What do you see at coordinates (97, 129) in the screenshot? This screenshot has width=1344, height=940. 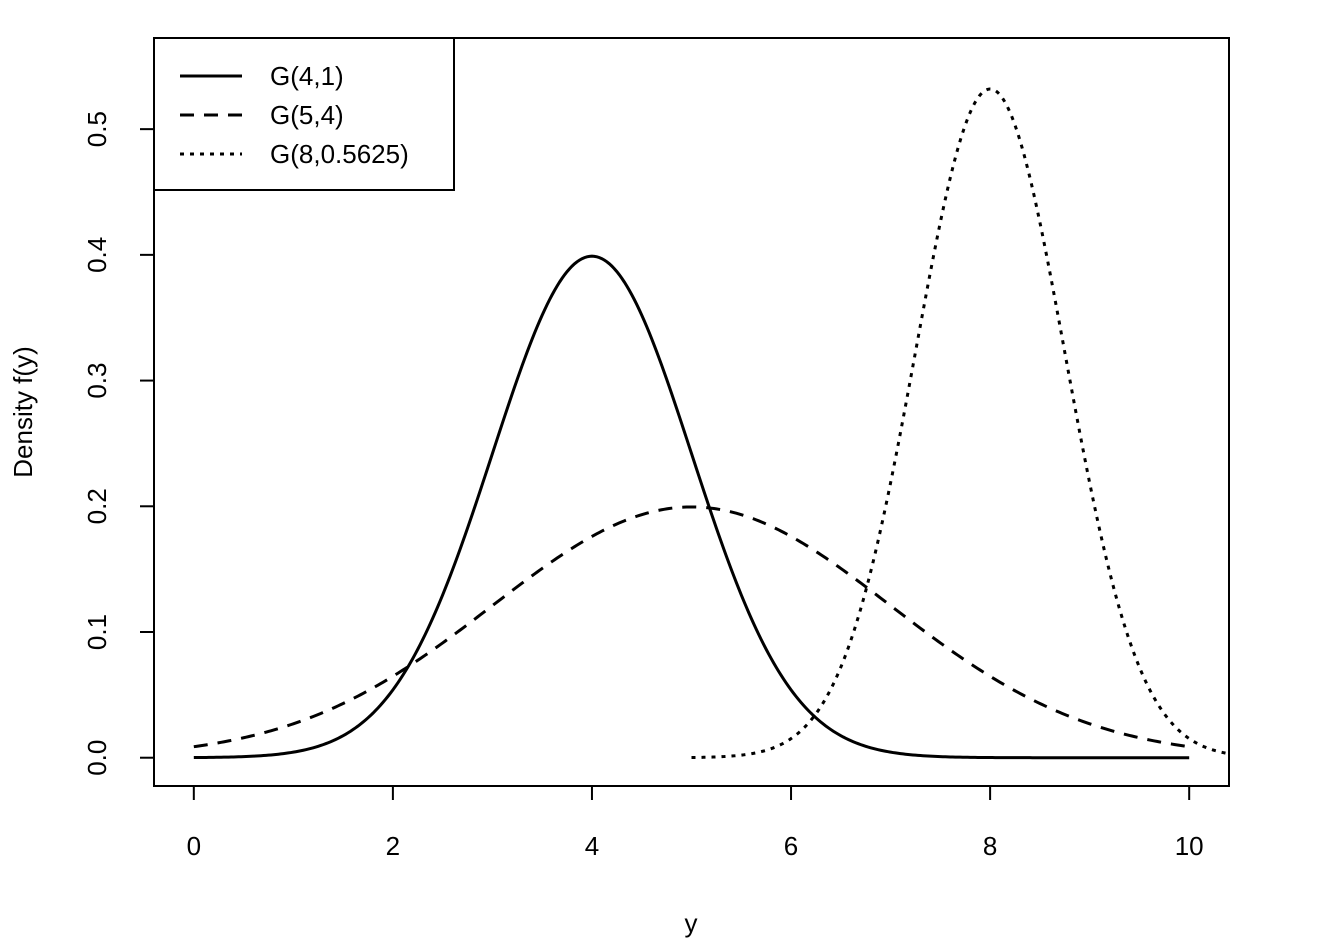 I see `y-tick-label: 0.5` at bounding box center [97, 129].